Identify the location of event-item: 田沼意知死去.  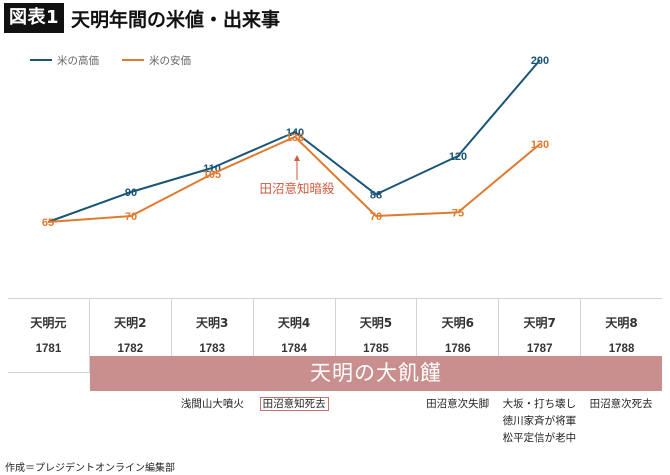
(294, 404).